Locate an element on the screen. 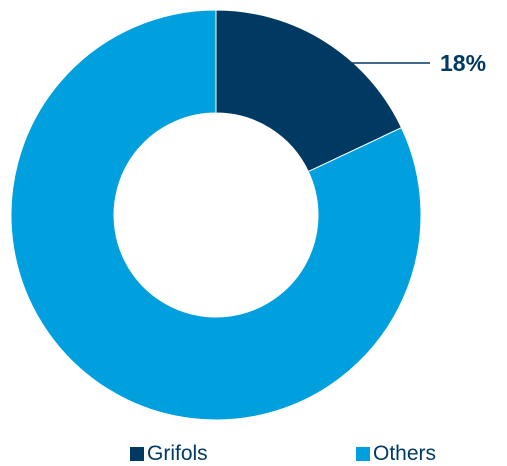  slice-grifols is located at coordinates (309, 91).